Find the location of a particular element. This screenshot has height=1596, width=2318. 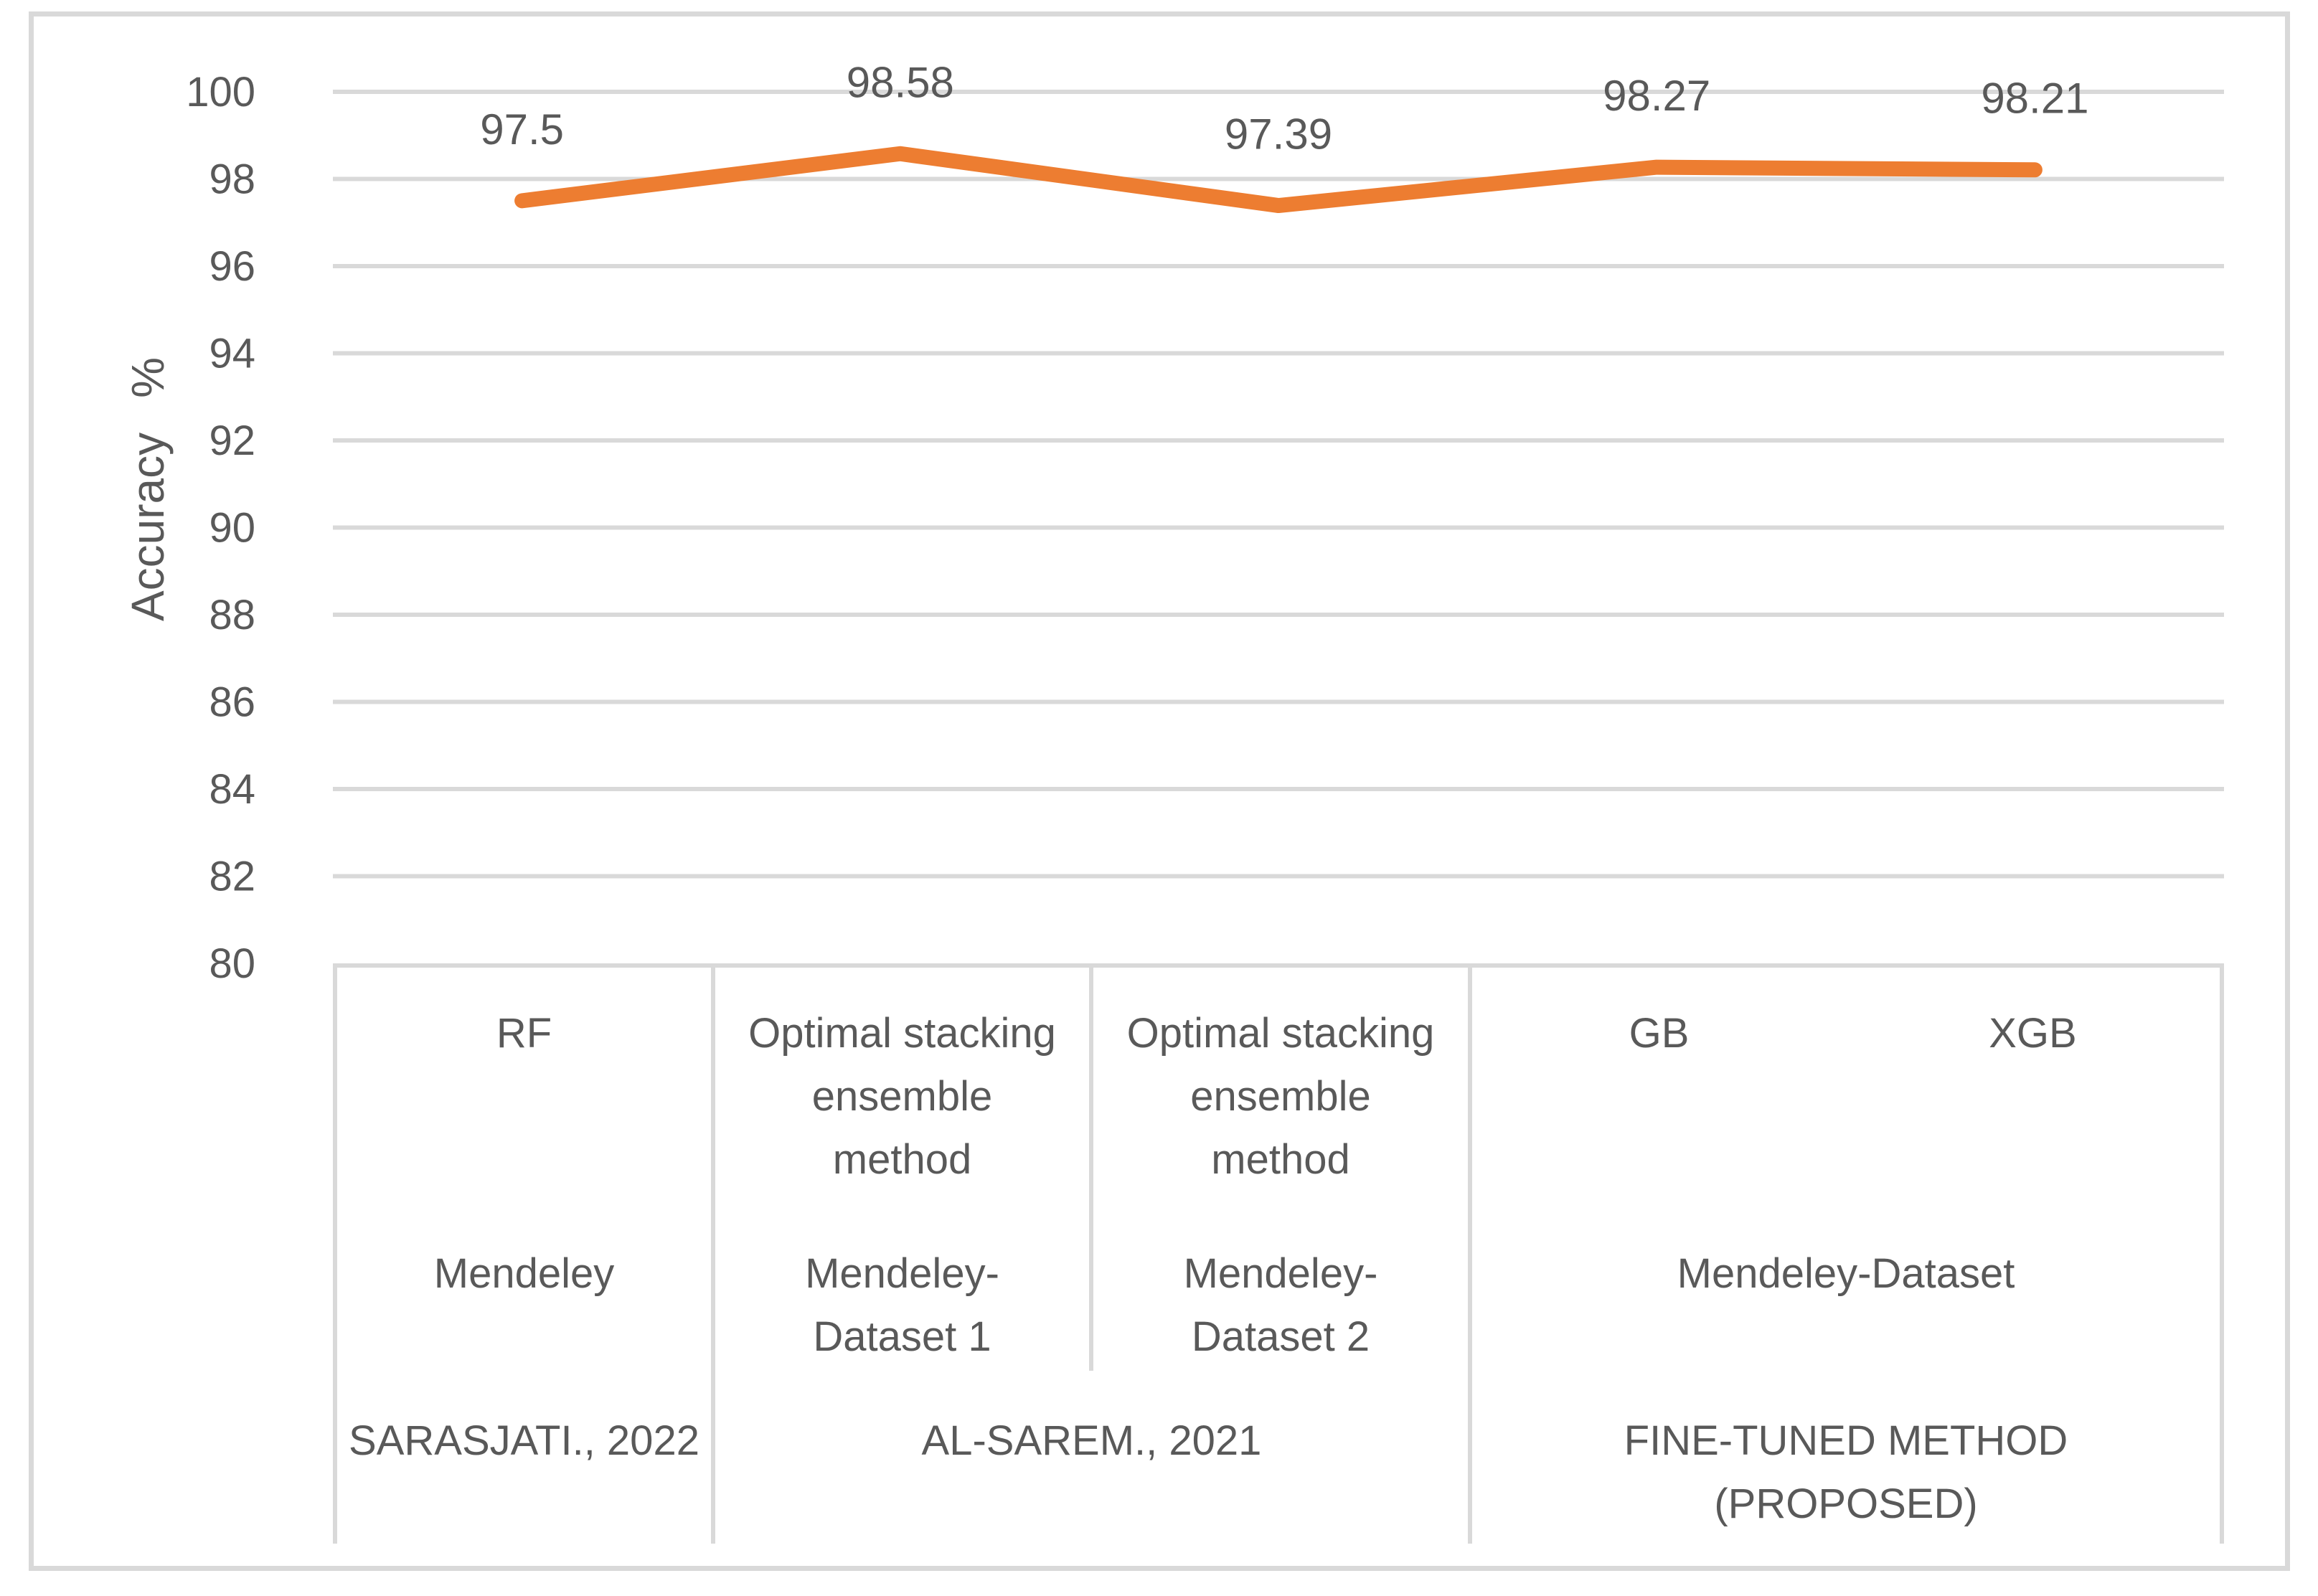

table-border-col3-col4 is located at coordinates (1470, 1256).